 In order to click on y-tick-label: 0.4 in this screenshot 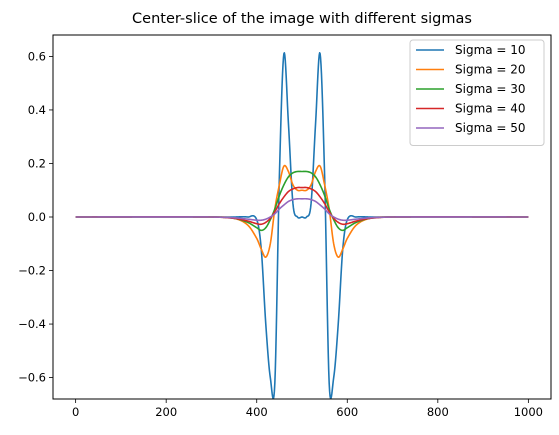, I will do `click(37, 110)`.